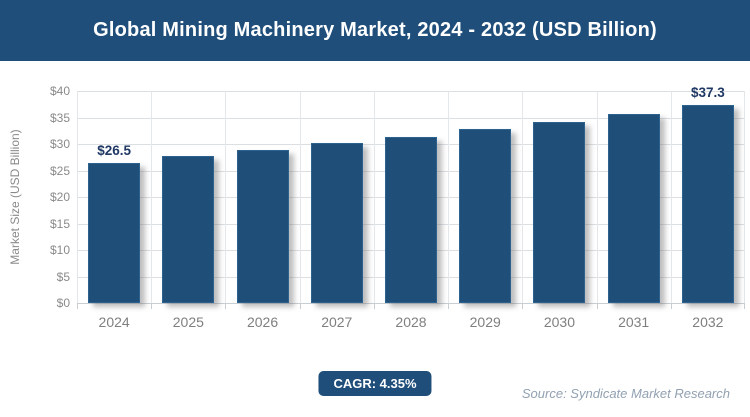 This screenshot has width=750, height=417. I want to click on y-tick-label: $30, so click(59, 144).